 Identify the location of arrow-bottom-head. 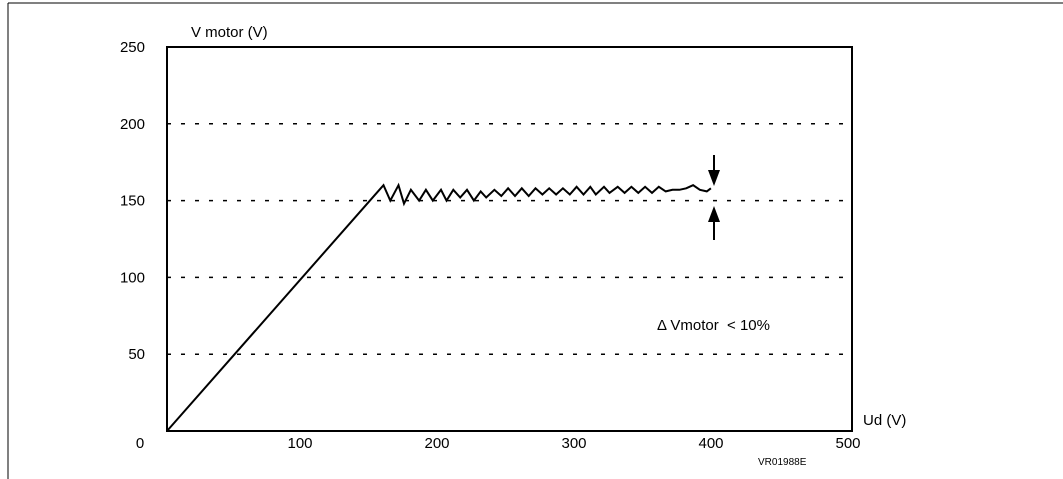
(714, 214).